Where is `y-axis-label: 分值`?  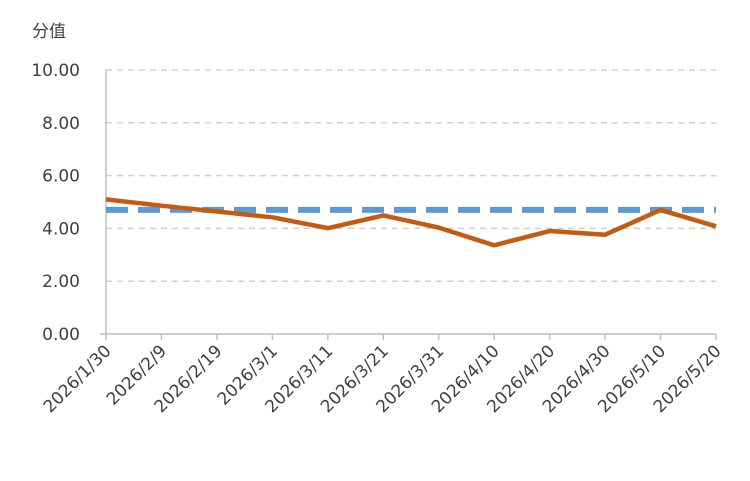 y-axis-label: 分值 is located at coordinates (49, 32).